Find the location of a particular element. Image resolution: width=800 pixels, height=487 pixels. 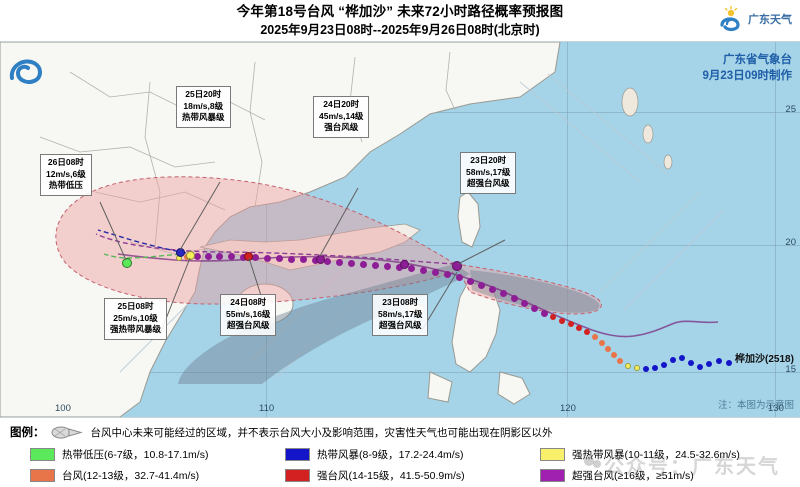

typhoon-swirl-icon is located at coordinates (25, 72).